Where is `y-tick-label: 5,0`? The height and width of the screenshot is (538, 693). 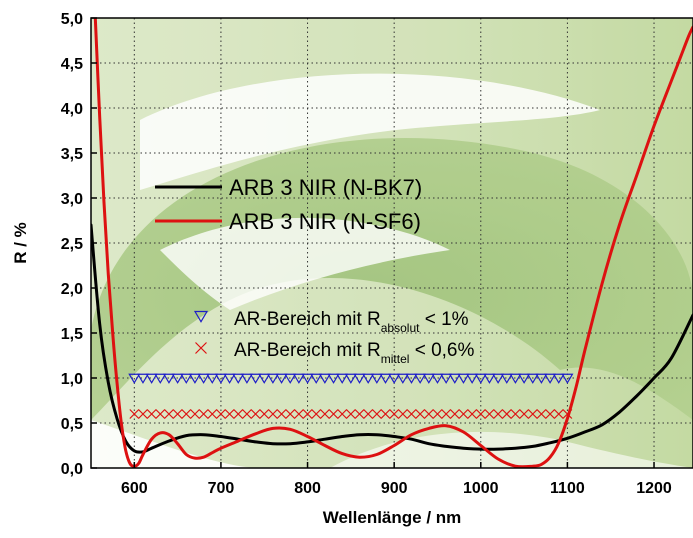 y-tick-label: 5,0 is located at coordinates (72, 19).